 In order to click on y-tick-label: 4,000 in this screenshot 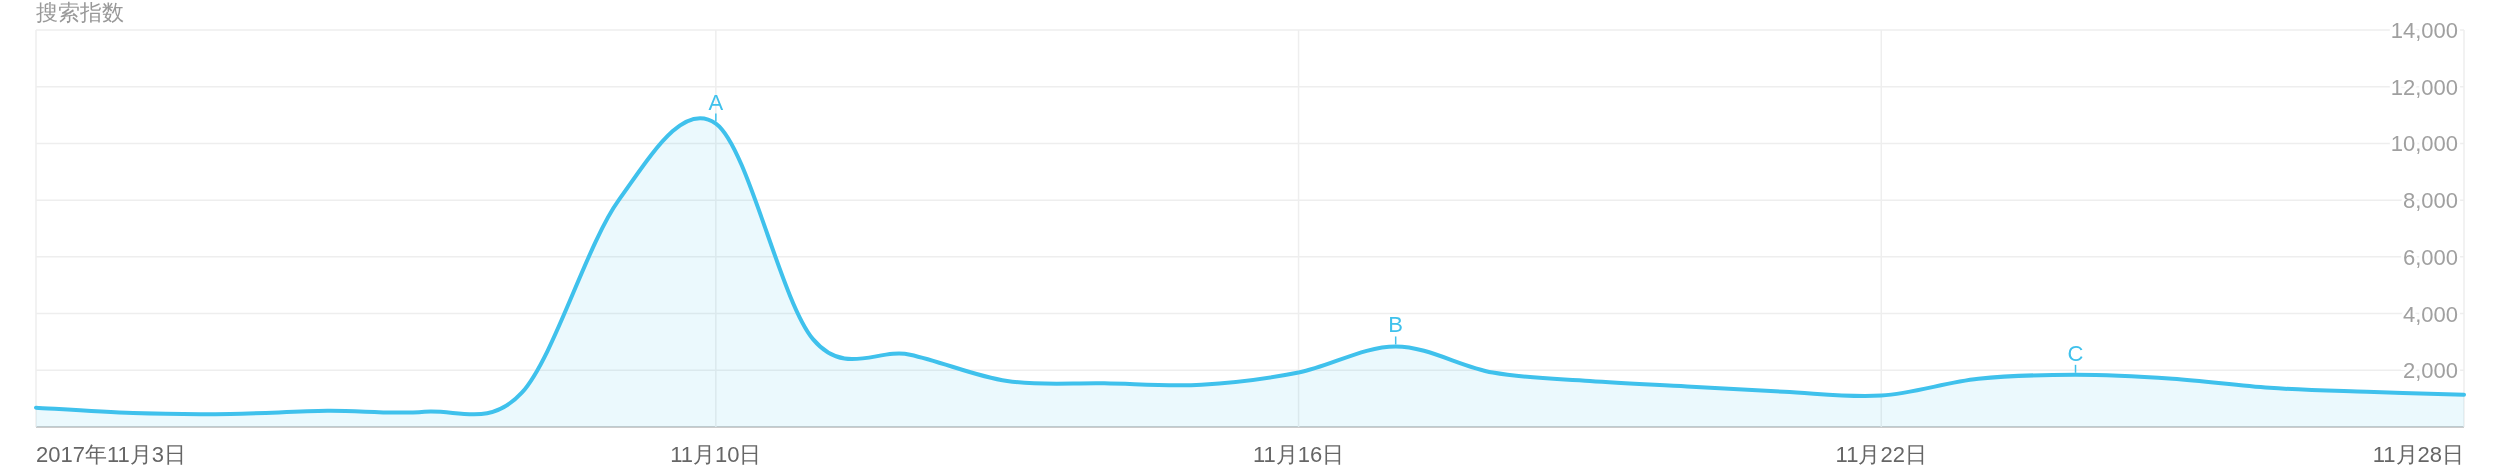, I will do `click(2430, 314)`.